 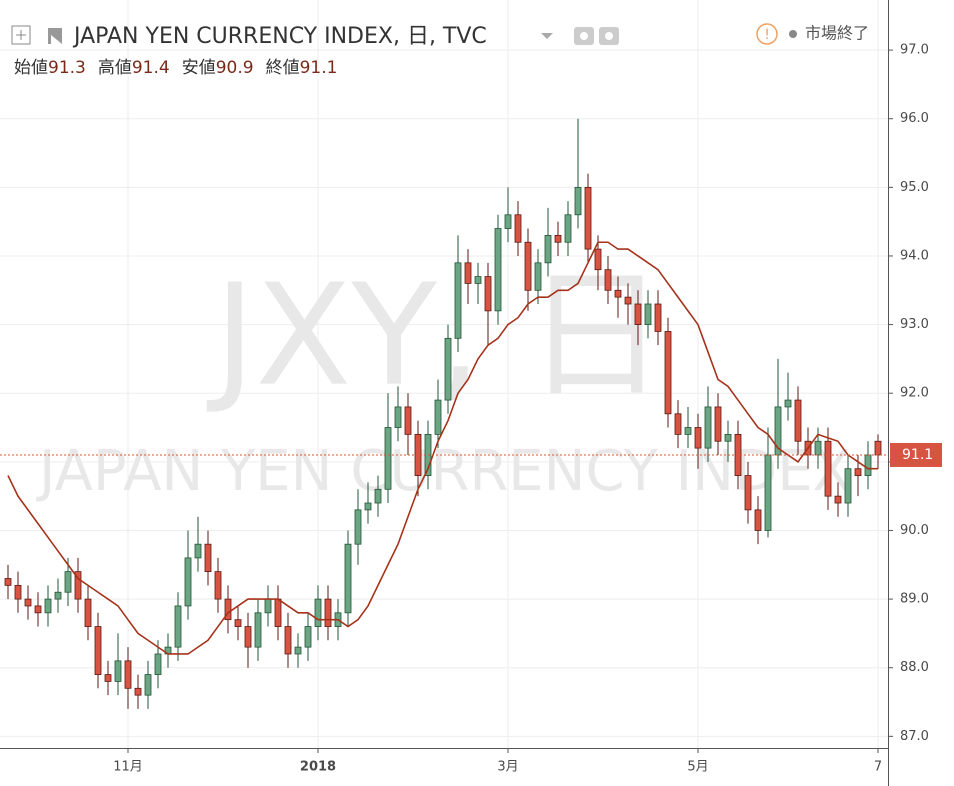 What do you see at coordinates (914, 736) in the screenshot?
I see `y-tick-label: 87.0` at bounding box center [914, 736].